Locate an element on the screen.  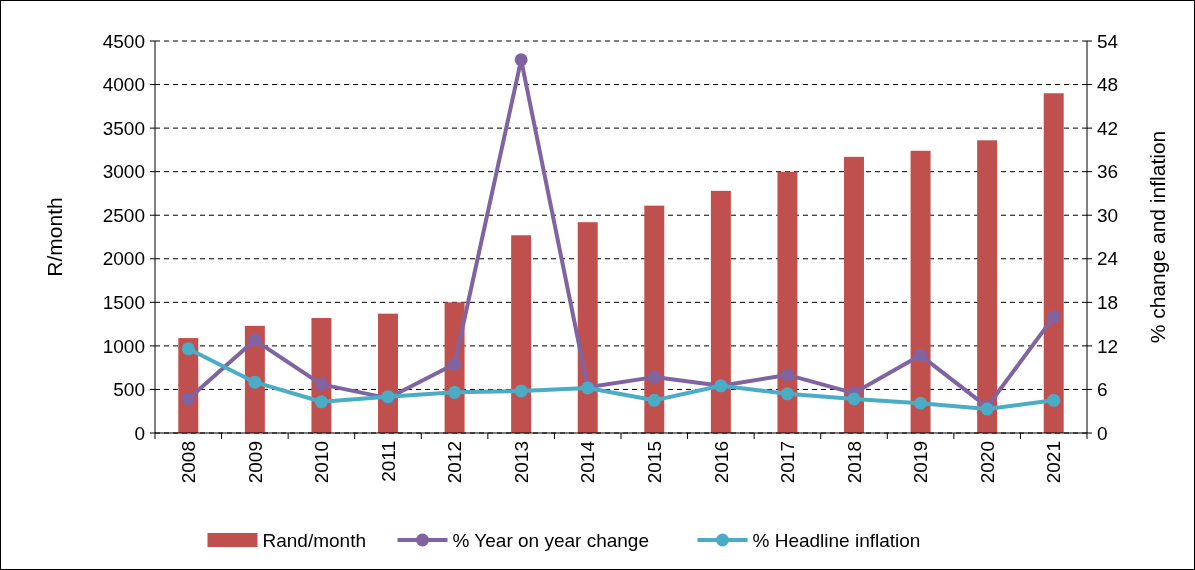
x-tick-label: 2009 is located at coordinates (255, 462).